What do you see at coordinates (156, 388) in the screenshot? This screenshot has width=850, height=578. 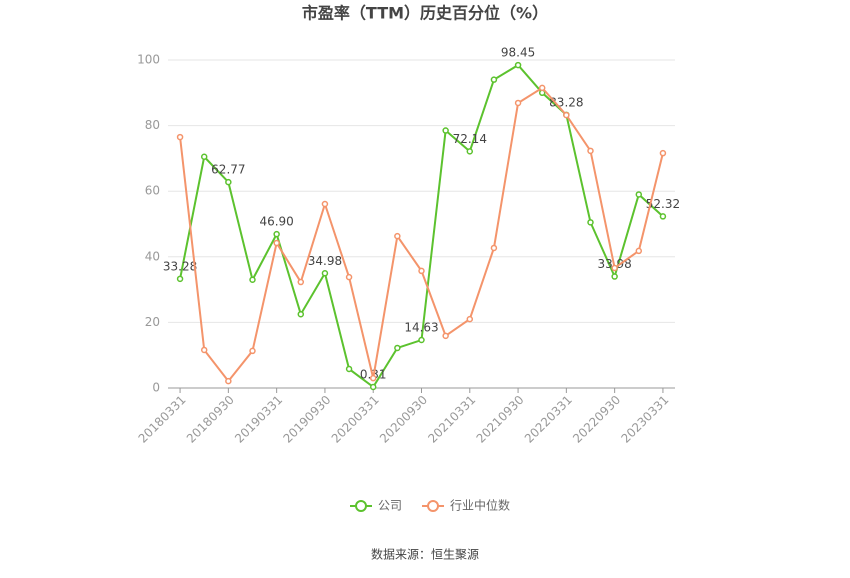 I see `y-tick-label: 0` at bounding box center [156, 388].